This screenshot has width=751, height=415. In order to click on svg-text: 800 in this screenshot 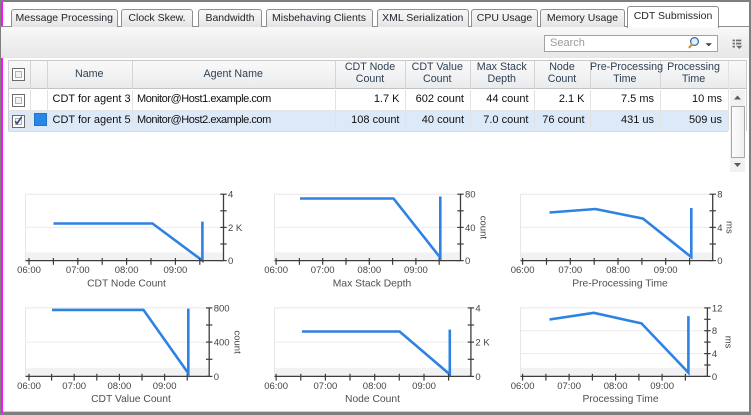, I will do `click(222, 308)`.